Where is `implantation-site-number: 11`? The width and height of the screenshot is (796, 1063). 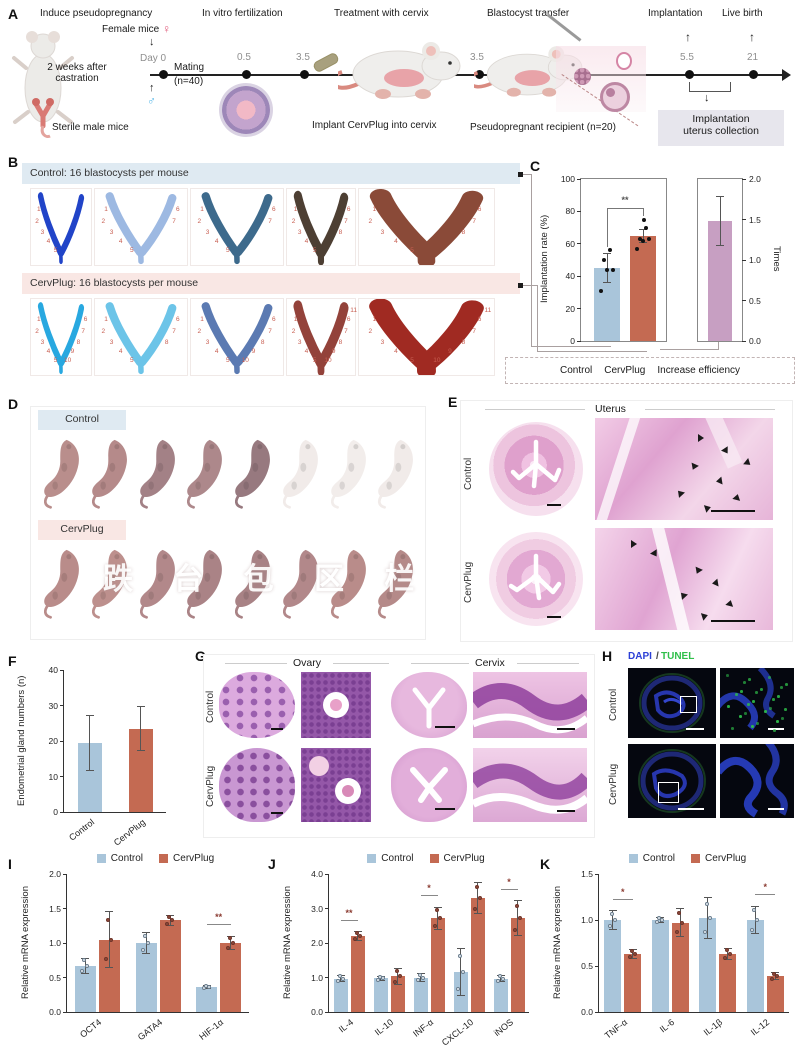
implantation-site-number: 11 is located at coordinates (488, 310).